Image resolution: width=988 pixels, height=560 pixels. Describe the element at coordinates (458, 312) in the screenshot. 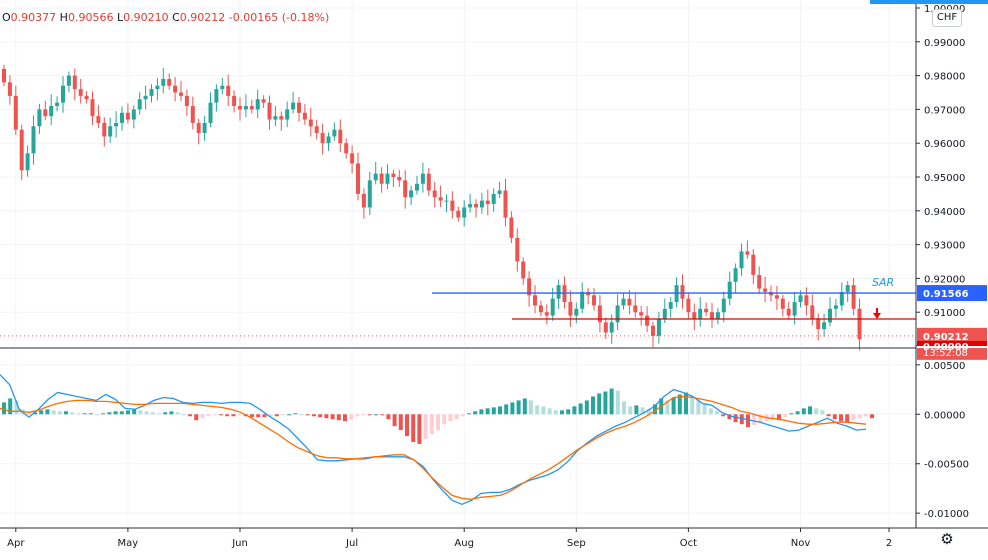

I see `overlays: SAR` at that location.